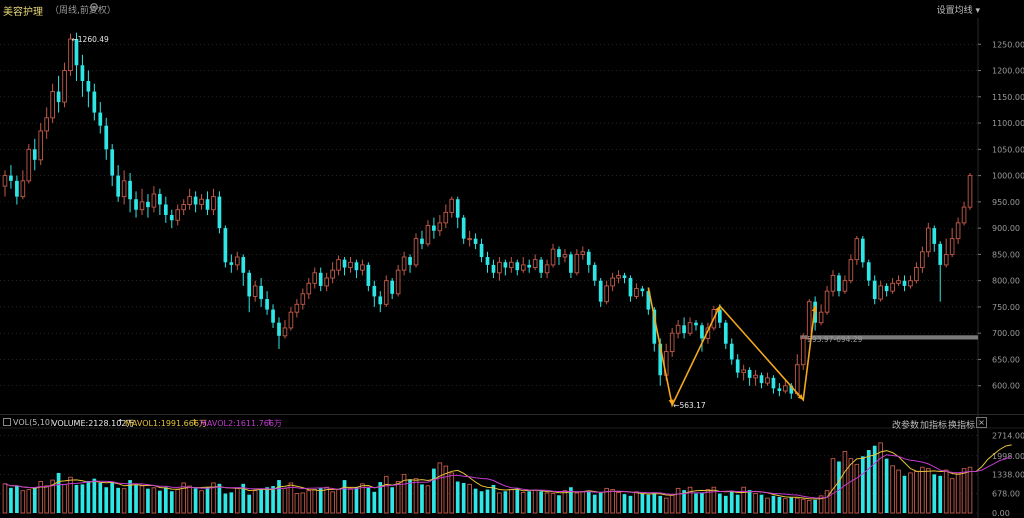 The height and width of the screenshot is (518, 1024). What do you see at coordinates (1006, 386) in the screenshot?
I see `price-tick-label: 600.00` at bounding box center [1006, 386].